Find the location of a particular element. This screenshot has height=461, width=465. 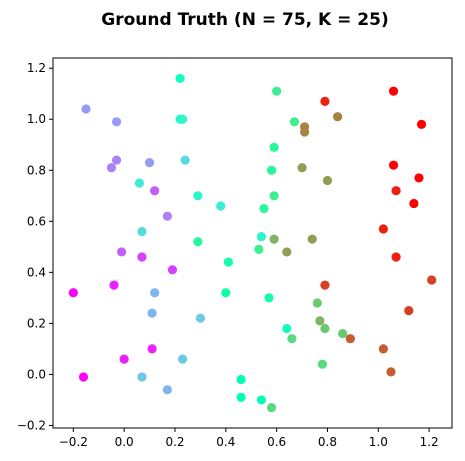

y-axis: −0.2 0.0 0.2 0.4 0.6 0.8 1.0 1.2 is located at coordinates (35, 246).